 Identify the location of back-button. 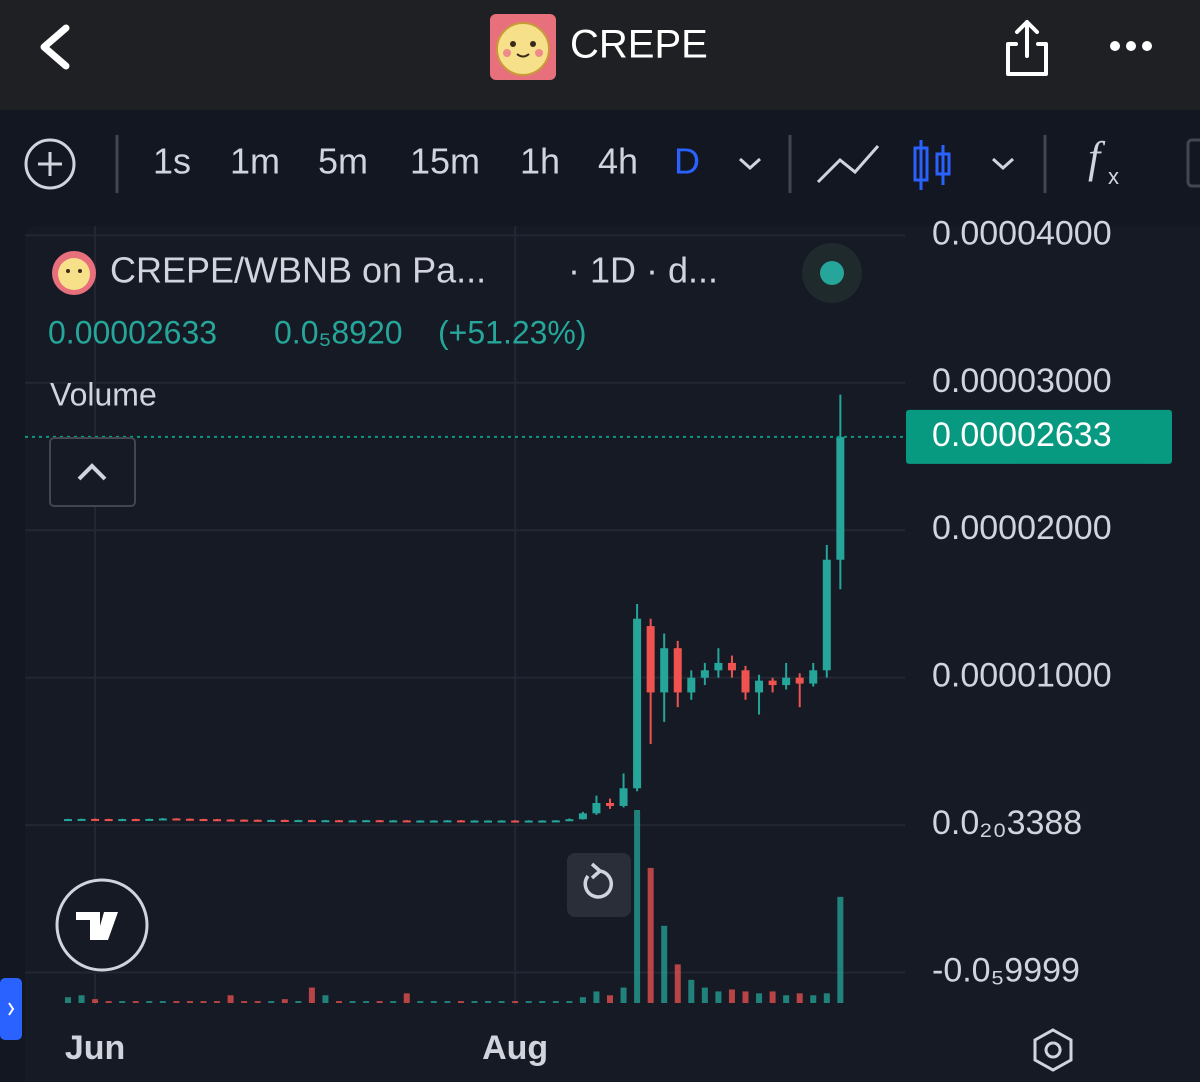
(55, 47).